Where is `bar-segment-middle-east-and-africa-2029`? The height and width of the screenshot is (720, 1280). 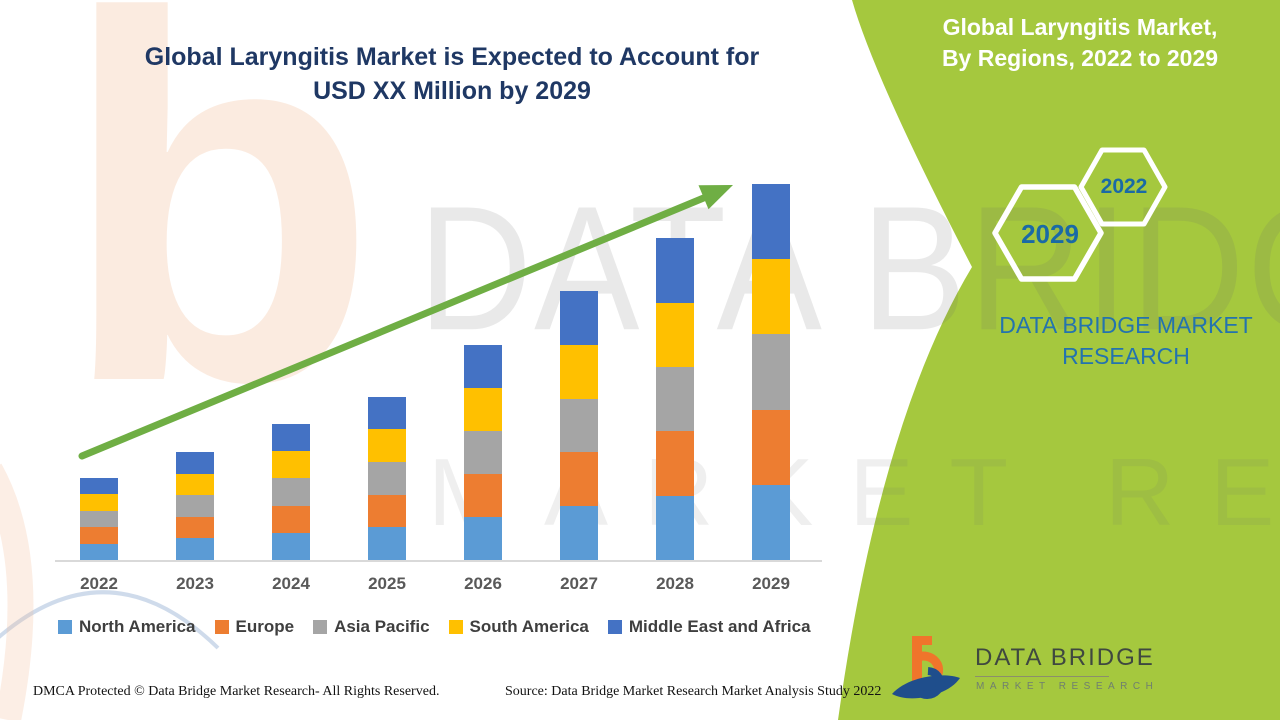 bar-segment-middle-east-and-africa-2029 is located at coordinates (771, 222).